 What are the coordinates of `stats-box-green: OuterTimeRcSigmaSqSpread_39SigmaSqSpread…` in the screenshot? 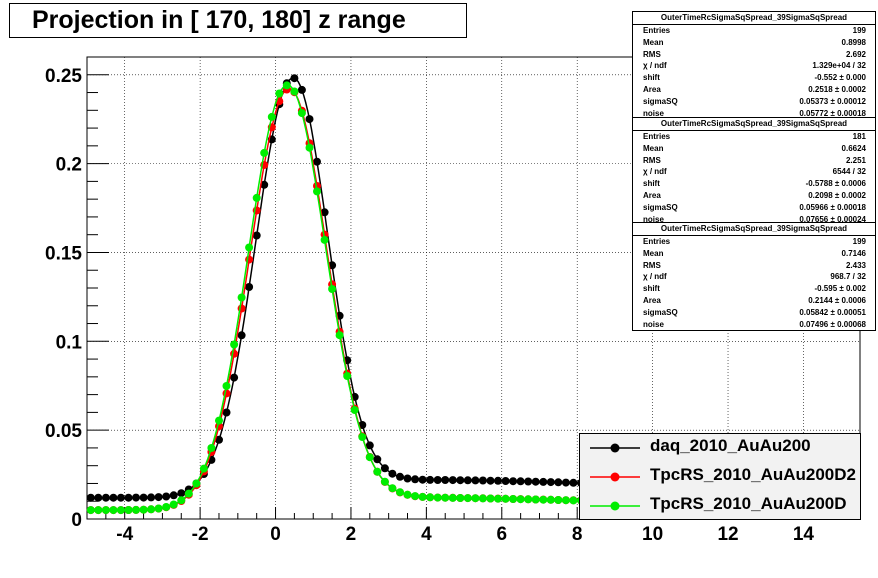 It's located at (754, 277).